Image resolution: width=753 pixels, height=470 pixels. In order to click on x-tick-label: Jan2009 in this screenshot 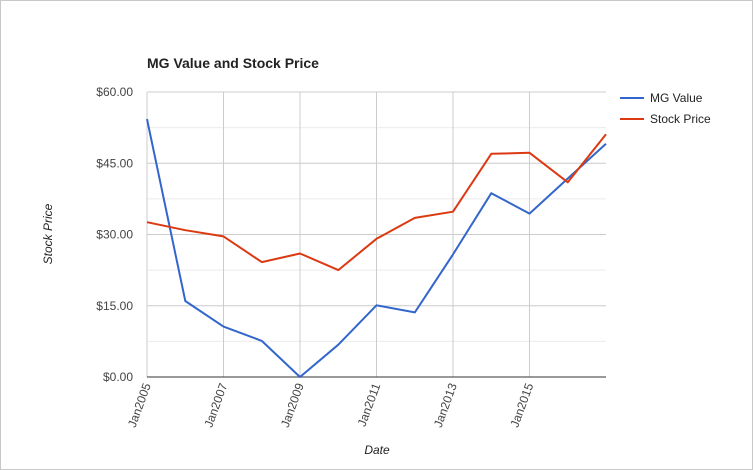, I will do `click(292, 405)`.